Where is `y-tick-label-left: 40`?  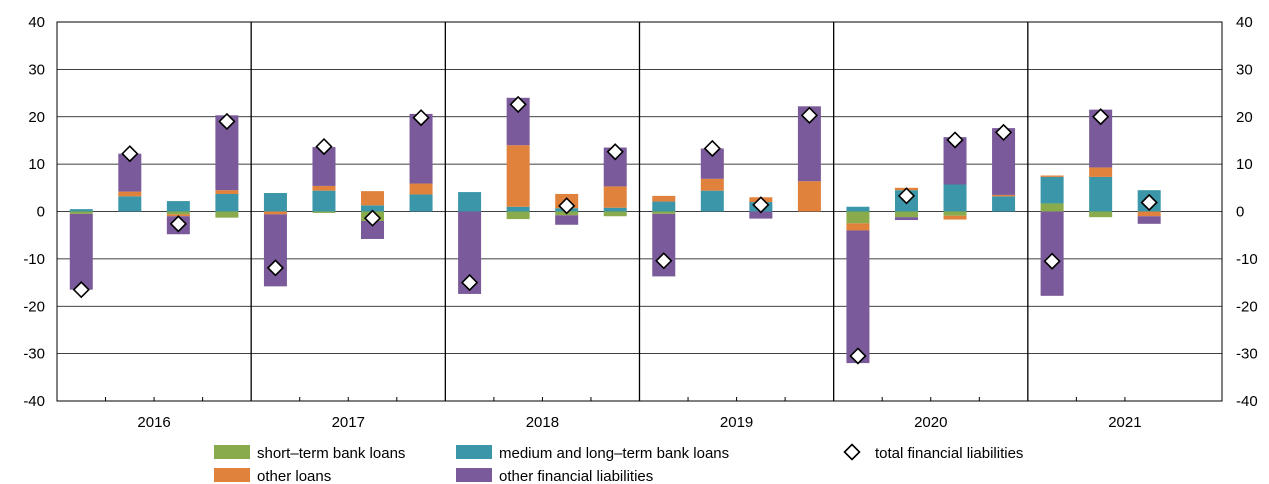
y-tick-label-left: 40 is located at coordinates (36, 22).